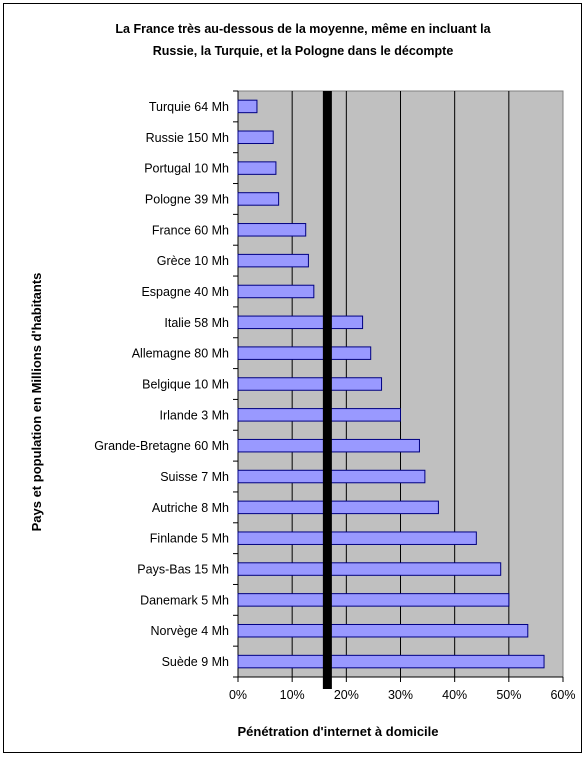  I want to click on x-tick-label: 60%, so click(562, 695).